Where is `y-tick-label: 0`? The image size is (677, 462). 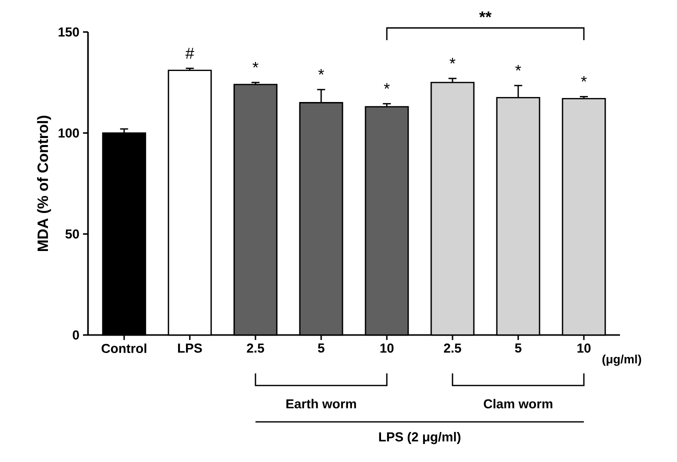
y-tick-label: 0 is located at coordinates (75, 335).